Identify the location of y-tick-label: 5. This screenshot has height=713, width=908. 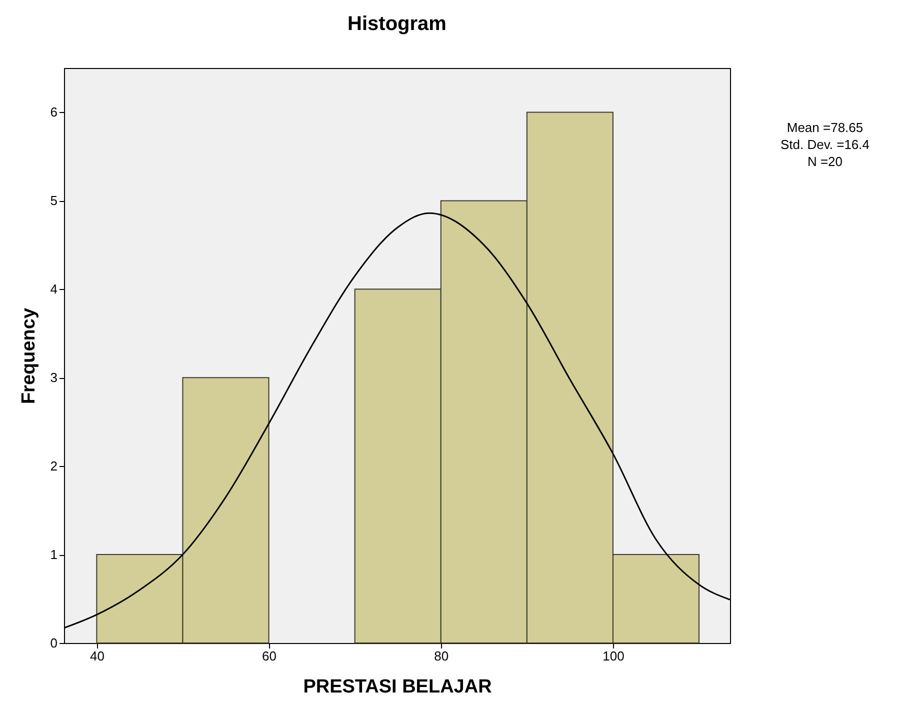
(54, 200).